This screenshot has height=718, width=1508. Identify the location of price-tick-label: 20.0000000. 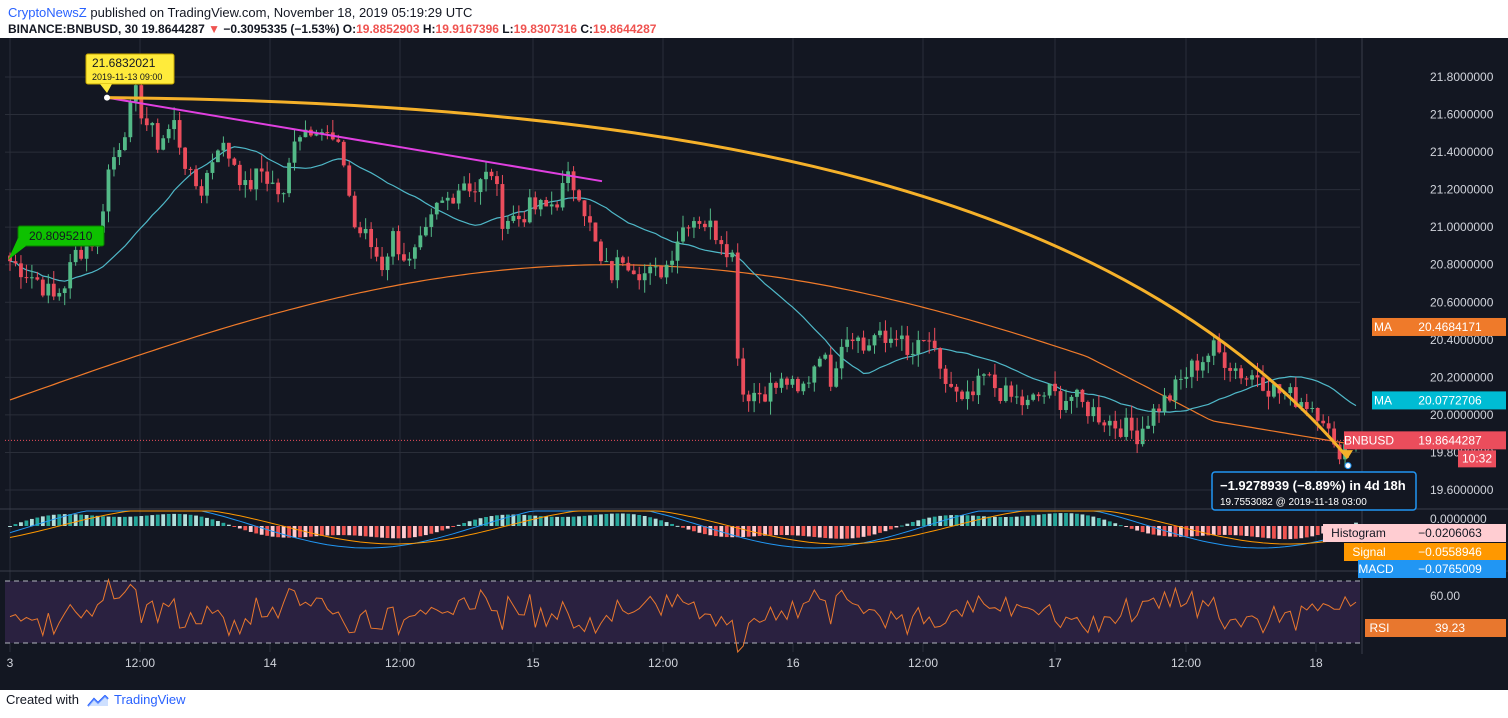
(1462, 415).